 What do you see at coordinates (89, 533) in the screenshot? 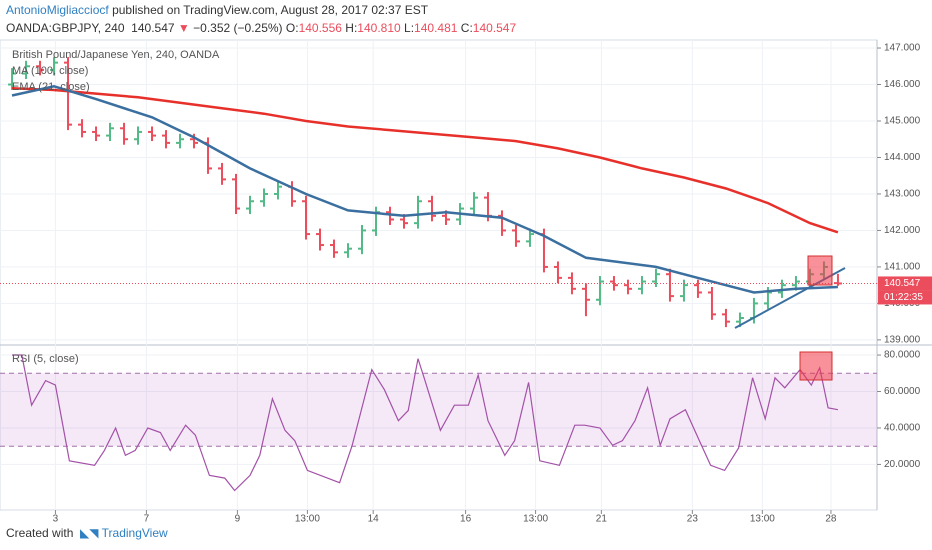
I see `logo: ◣◥` at bounding box center [89, 533].